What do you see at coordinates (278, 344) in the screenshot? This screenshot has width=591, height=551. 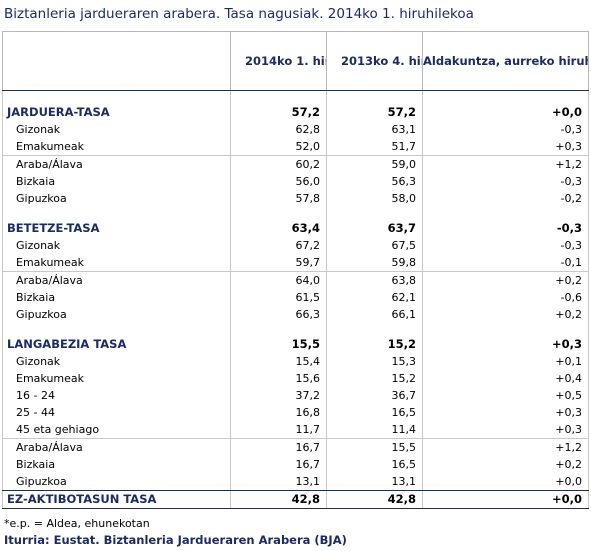 I see `value-2014q1: 15,5` at bounding box center [278, 344].